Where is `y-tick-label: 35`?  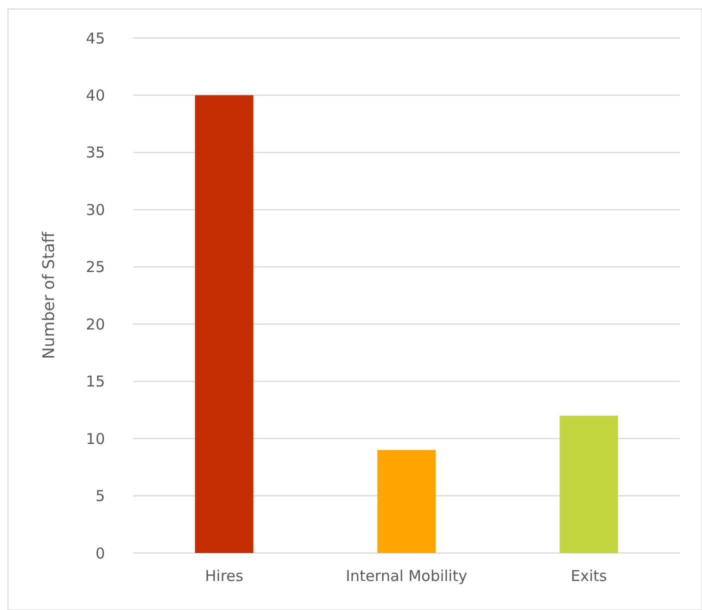 y-tick-label: 35 is located at coordinates (95, 153).